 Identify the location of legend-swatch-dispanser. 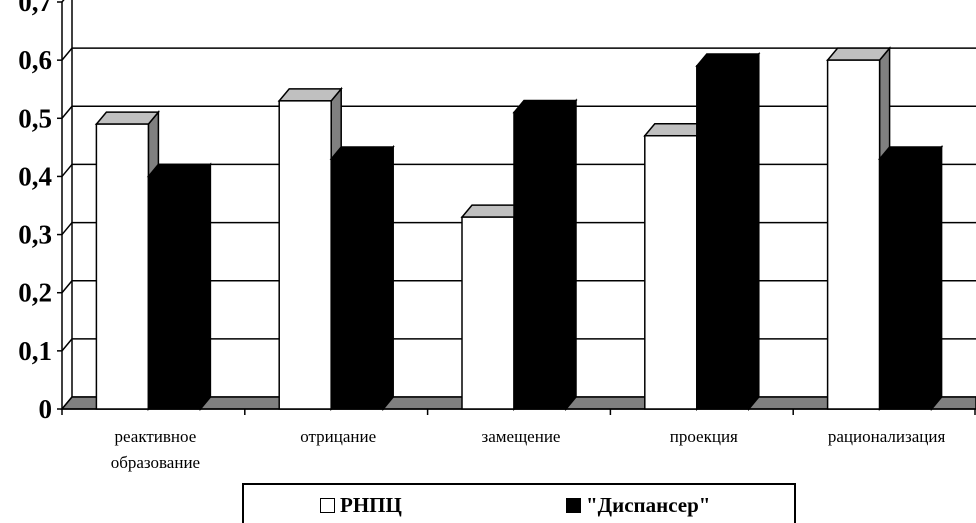
(573, 505).